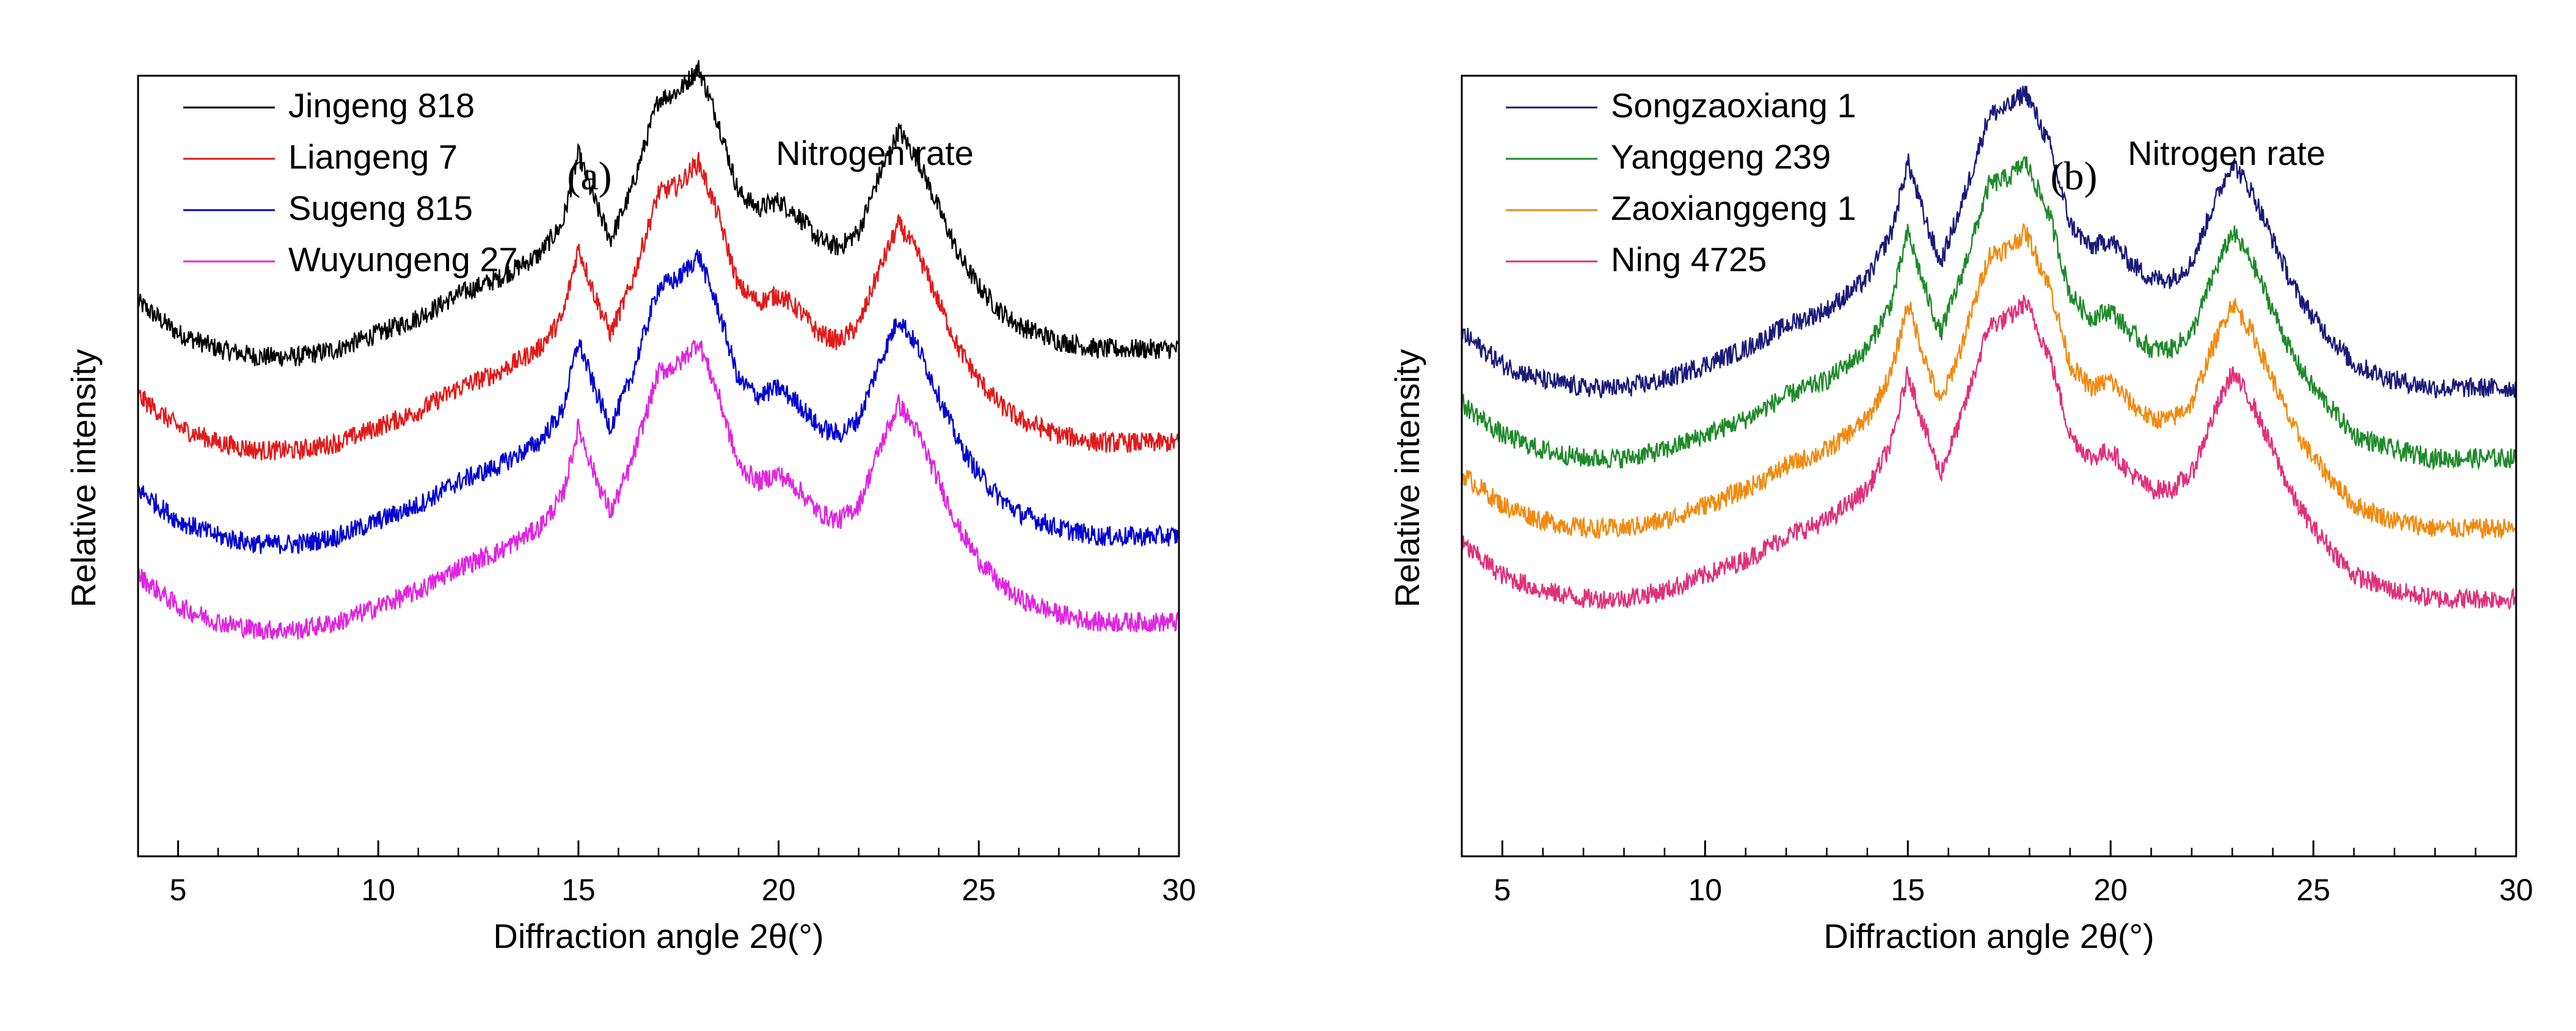  I want to click on legend-label: Wuyungeng 27, so click(403, 259).